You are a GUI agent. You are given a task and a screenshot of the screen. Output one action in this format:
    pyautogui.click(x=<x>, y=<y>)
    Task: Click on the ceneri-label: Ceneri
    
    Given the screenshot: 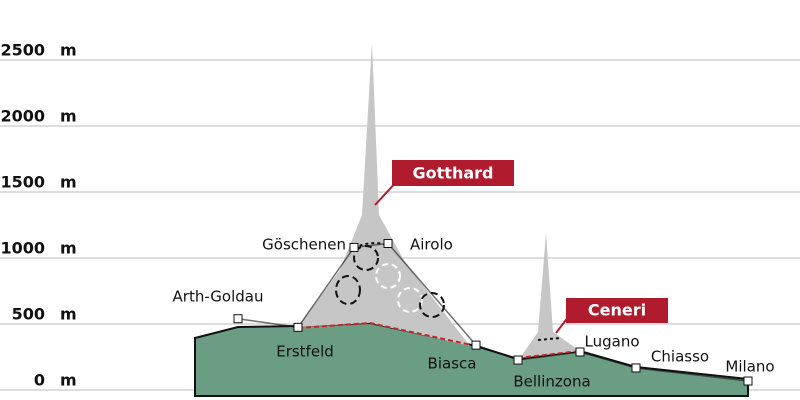 What is the action you would take?
    pyautogui.click(x=617, y=310)
    